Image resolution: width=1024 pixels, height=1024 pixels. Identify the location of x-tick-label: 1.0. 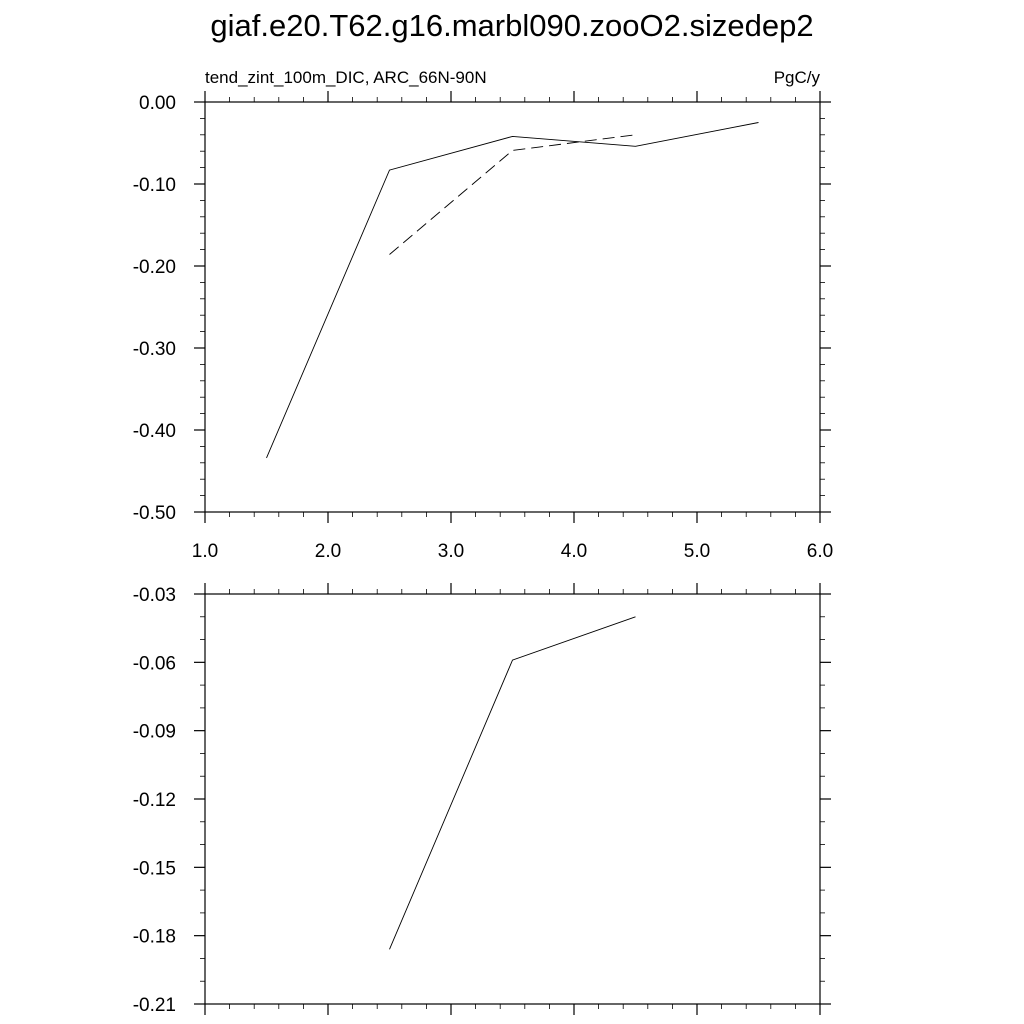
(205, 551).